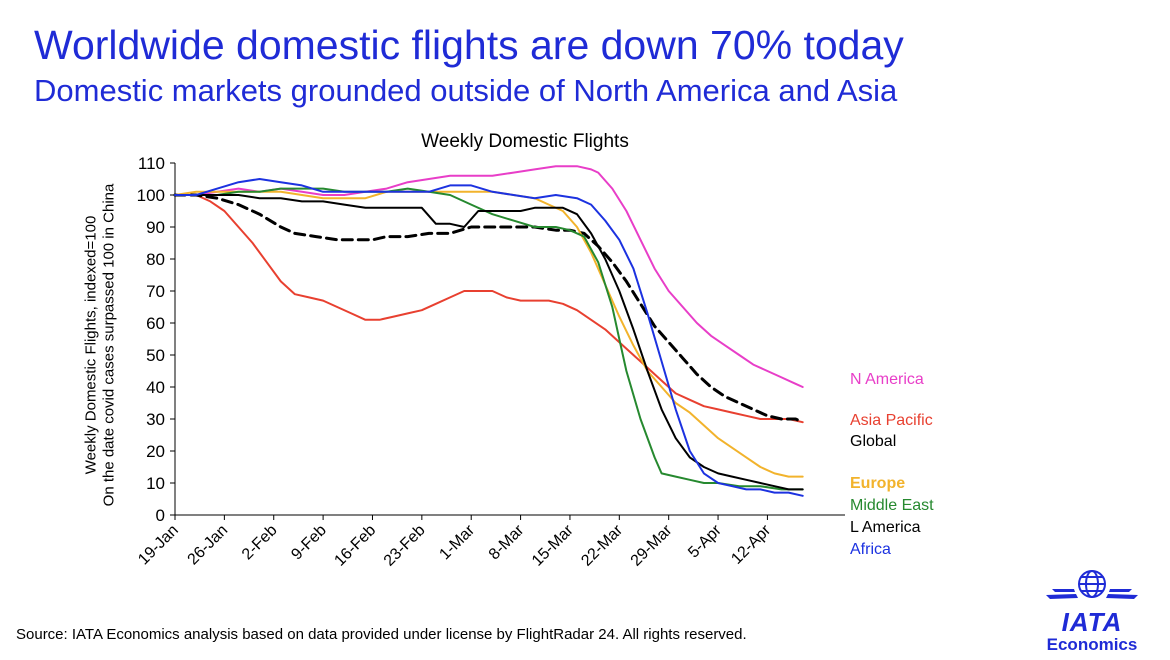 The height and width of the screenshot is (660, 1170). What do you see at coordinates (151, 195) in the screenshot?
I see `y-tick-label: 100` at bounding box center [151, 195].